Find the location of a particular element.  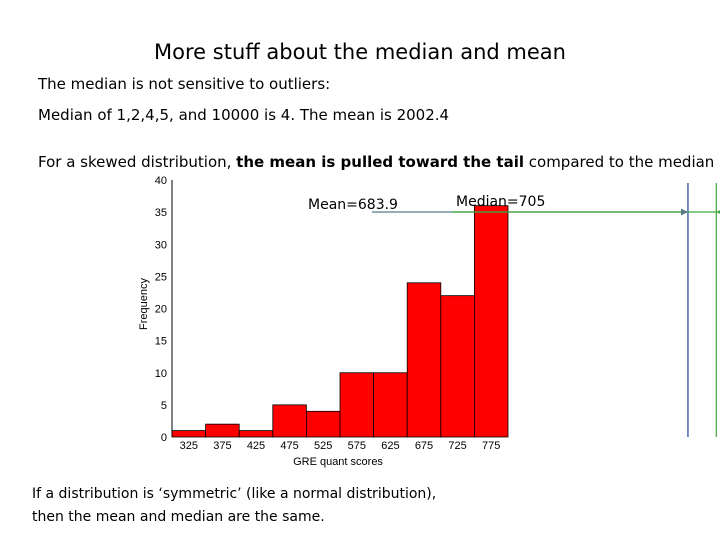

y-tick-label: 0 is located at coordinates (164, 438).